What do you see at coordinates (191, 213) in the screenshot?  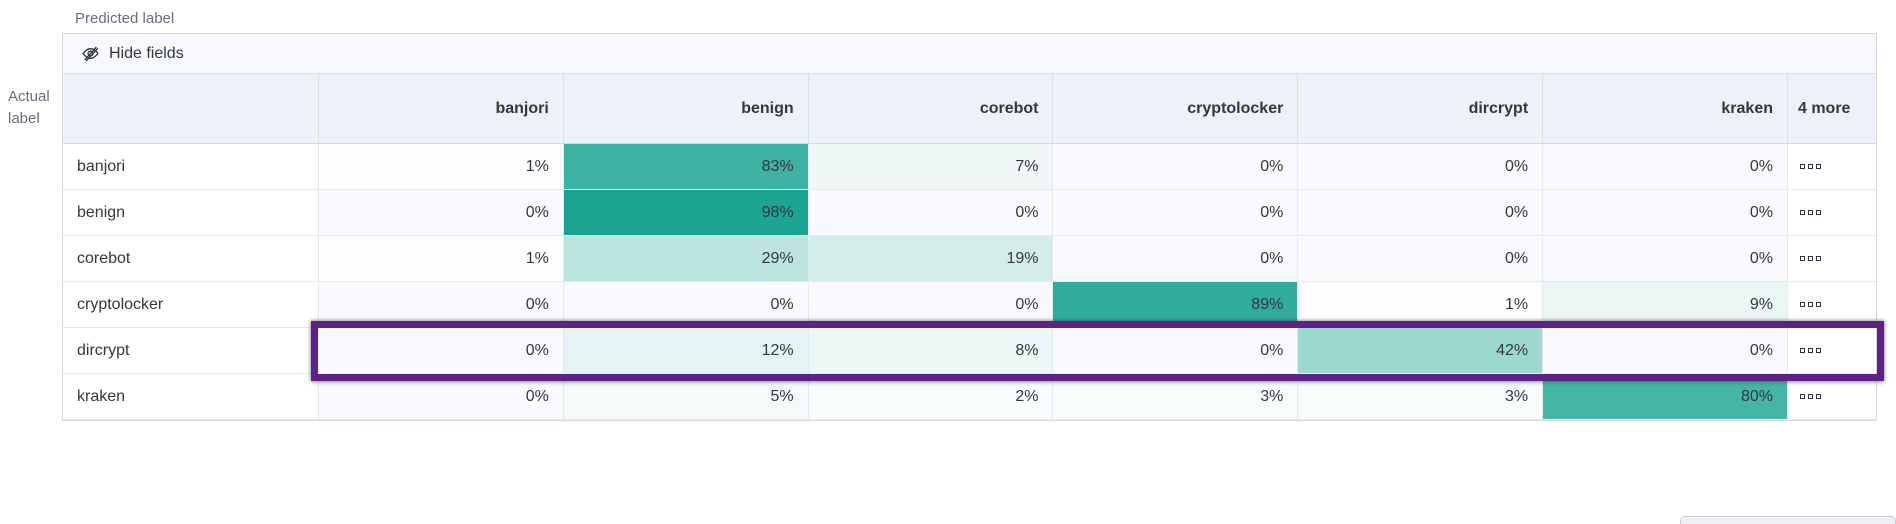 I see `row-label-benign: benign` at bounding box center [191, 213].